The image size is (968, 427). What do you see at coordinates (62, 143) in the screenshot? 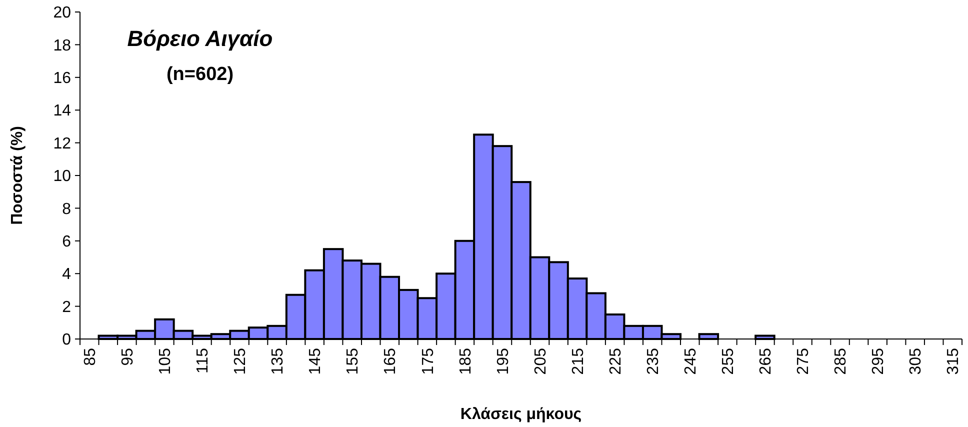
I see `y-tick-label: 12` at bounding box center [62, 143].